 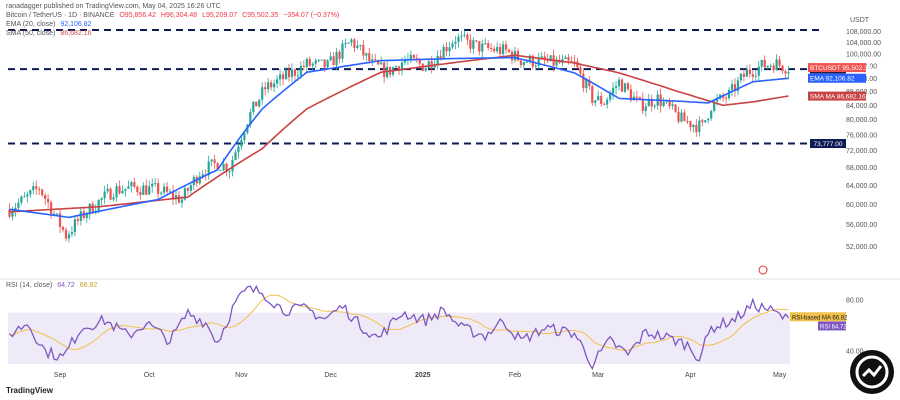 I want to click on ohlc-change: −354.07 (−0.37%), so click(x=311, y=15).